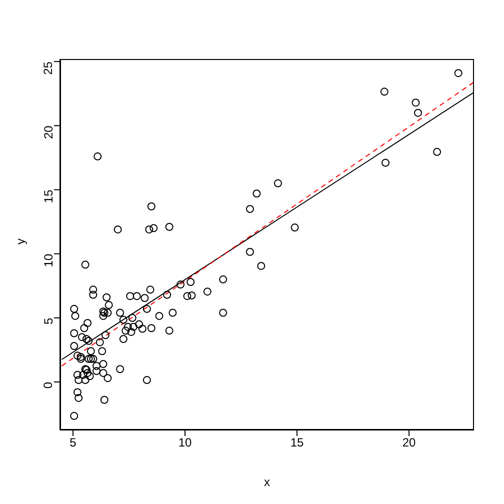 Image resolution: width=504 pixels, height=504 pixels. What do you see at coordinates (48, 132) in the screenshot?
I see `y-tick-label: 20` at bounding box center [48, 132].